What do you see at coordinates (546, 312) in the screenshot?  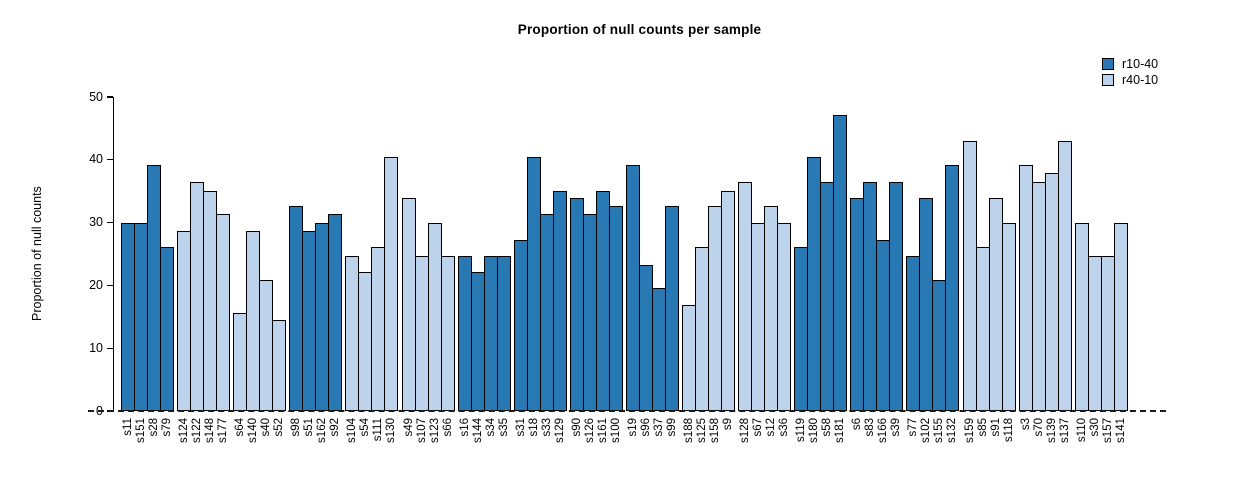 I see `bar-s33` at bounding box center [546, 312].